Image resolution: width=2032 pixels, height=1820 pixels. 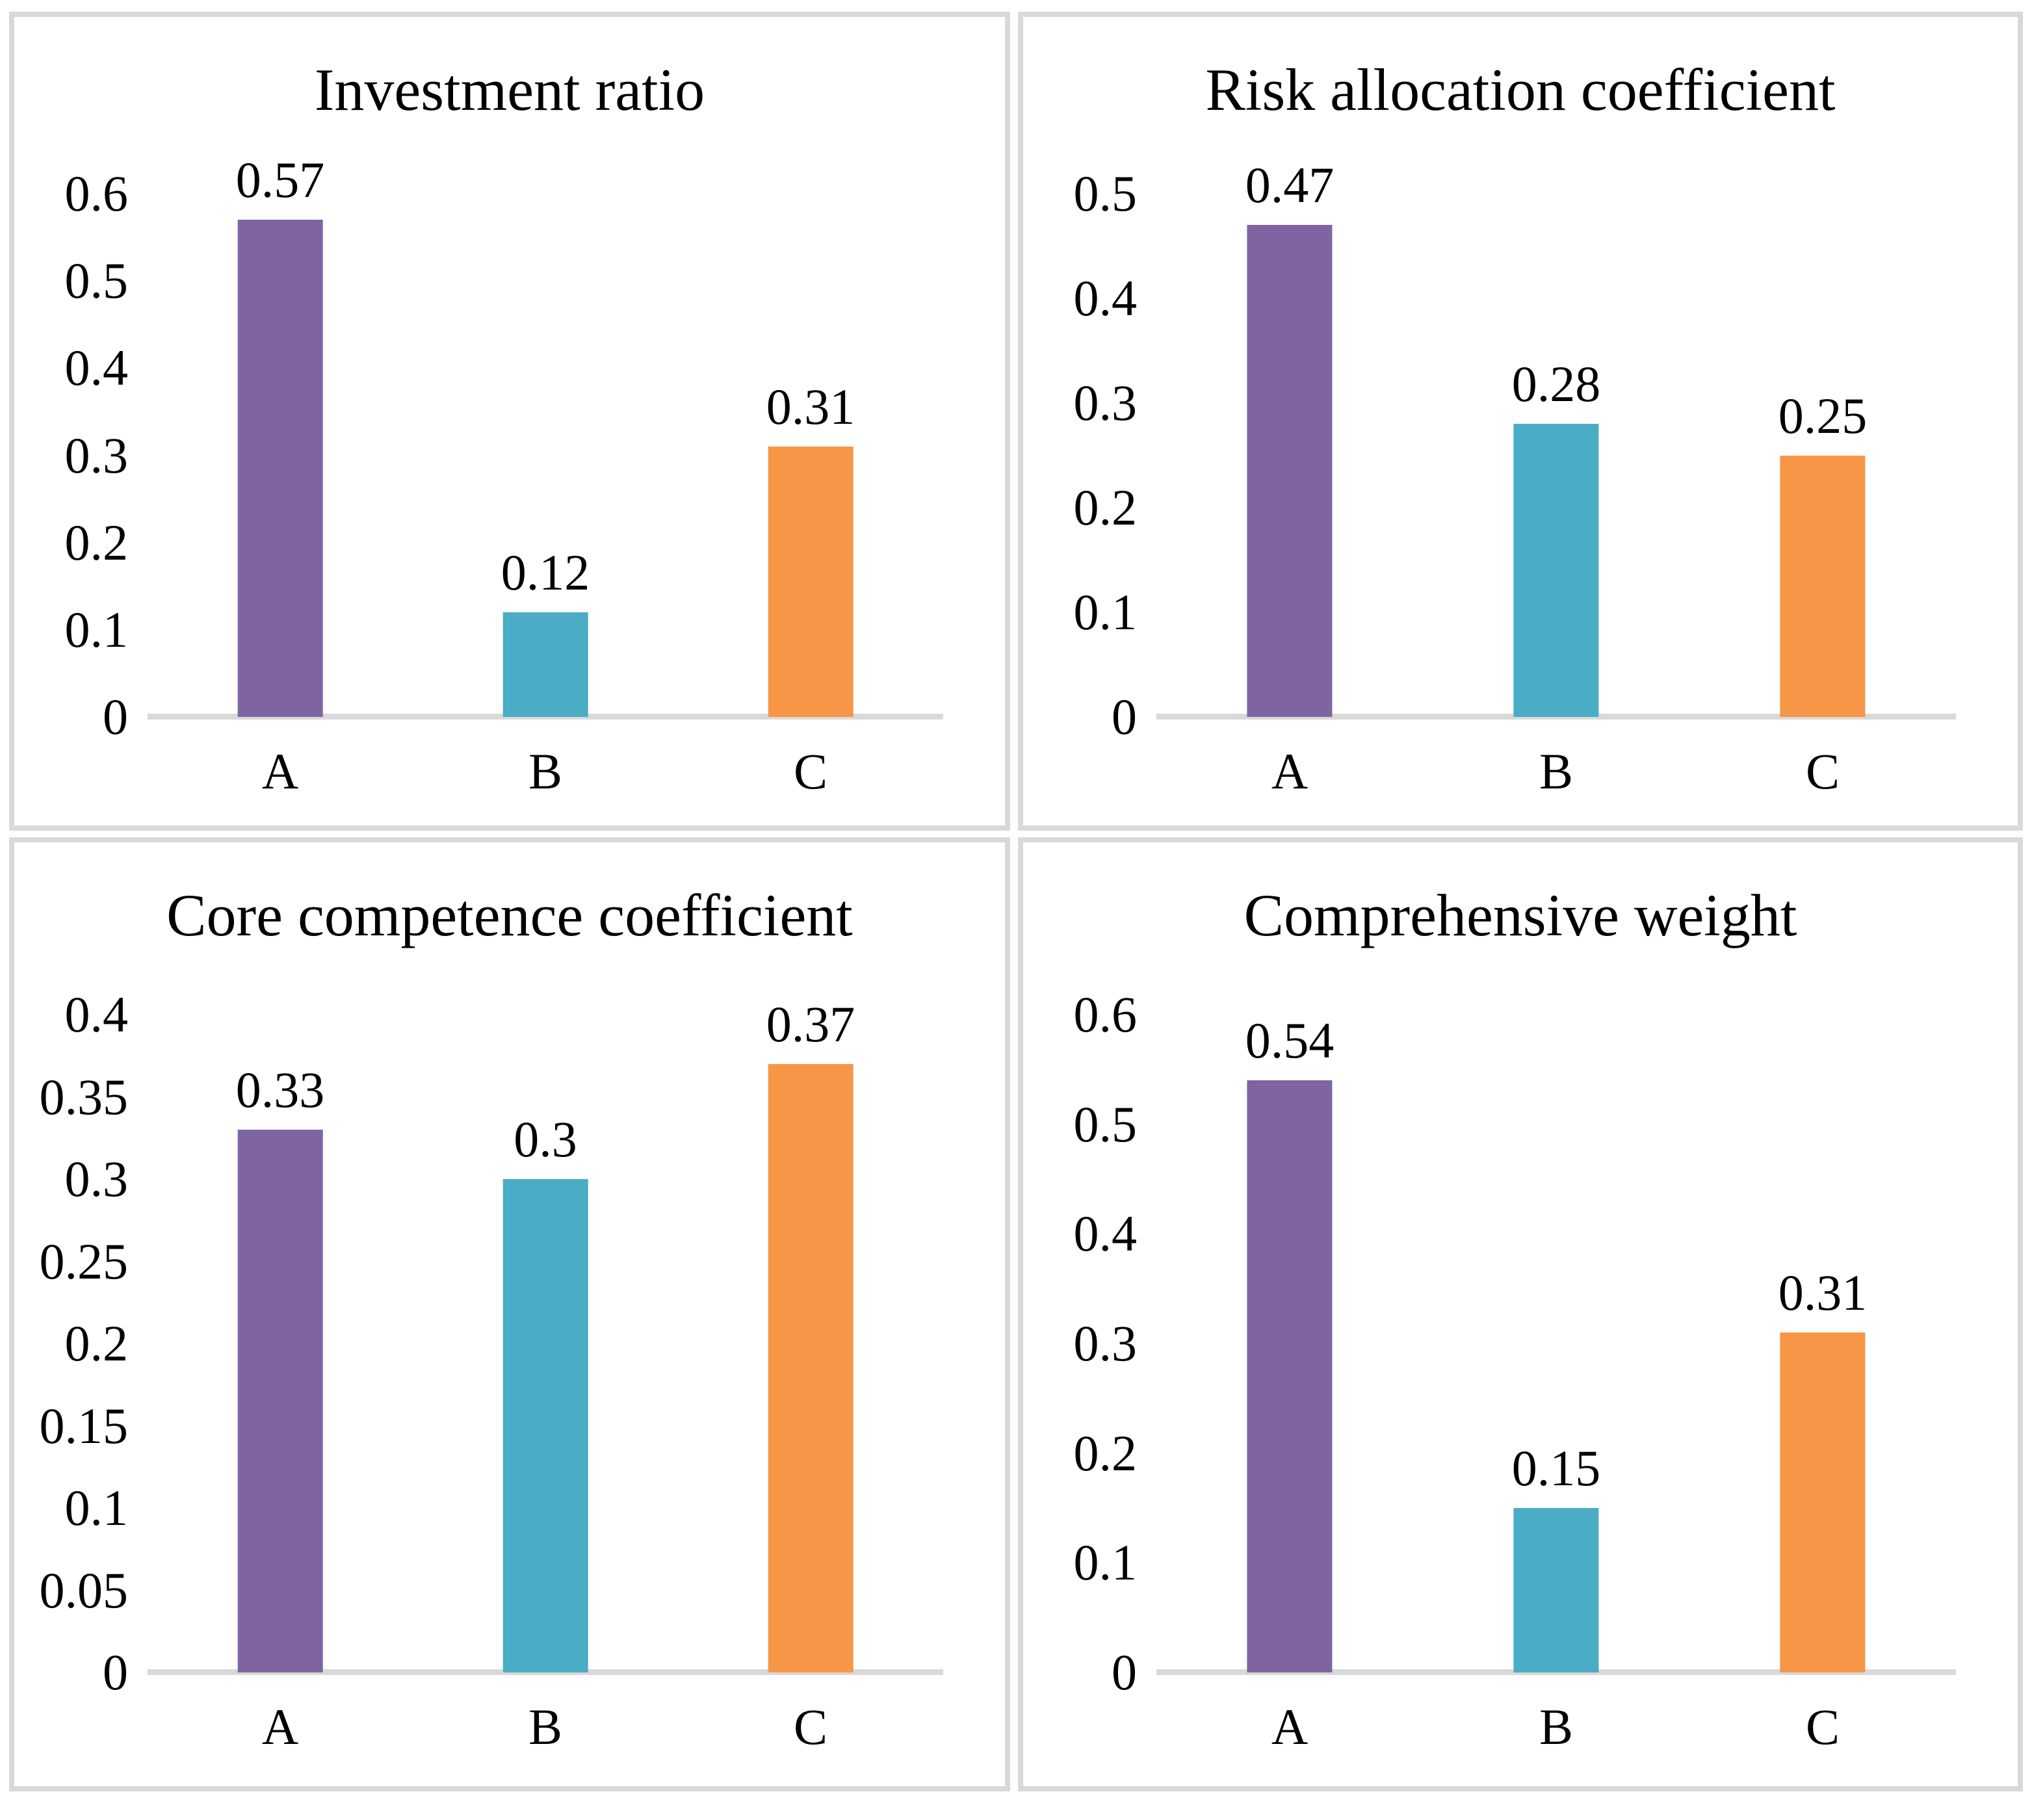 What do you see at coordinates (1290, 186) in the screenshot?
I see `data-label: 0.47` at bounding box center [1290, 186].